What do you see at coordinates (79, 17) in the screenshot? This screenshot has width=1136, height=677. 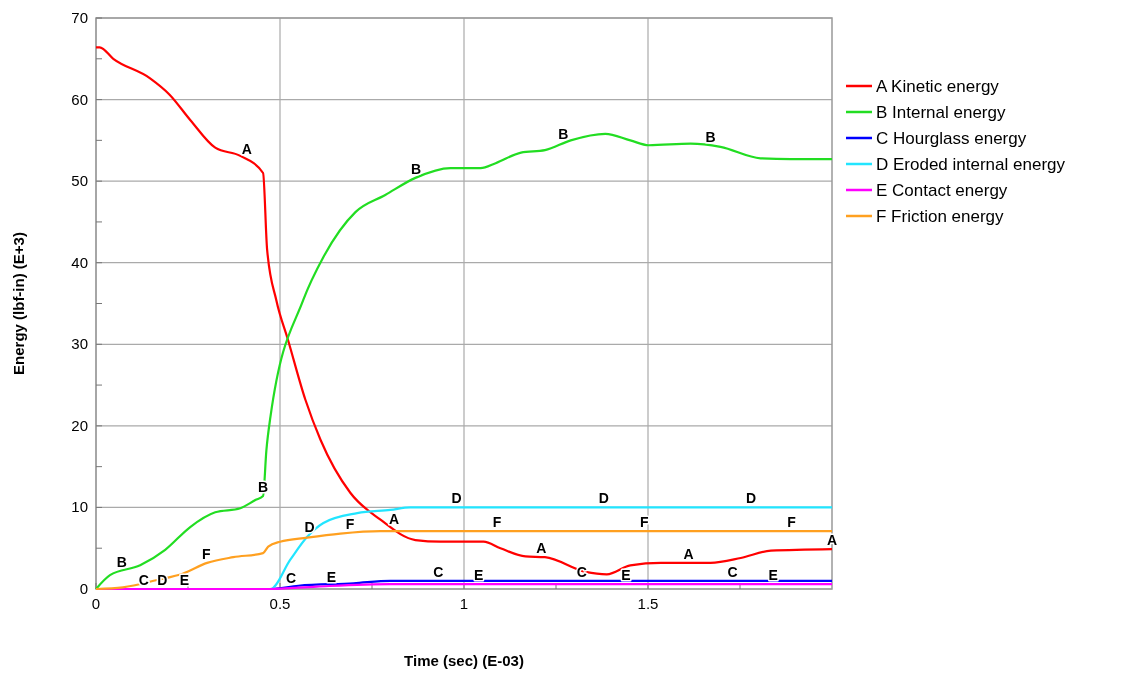 I see `y-tick-label: 70` at bounding box center [79, 17].